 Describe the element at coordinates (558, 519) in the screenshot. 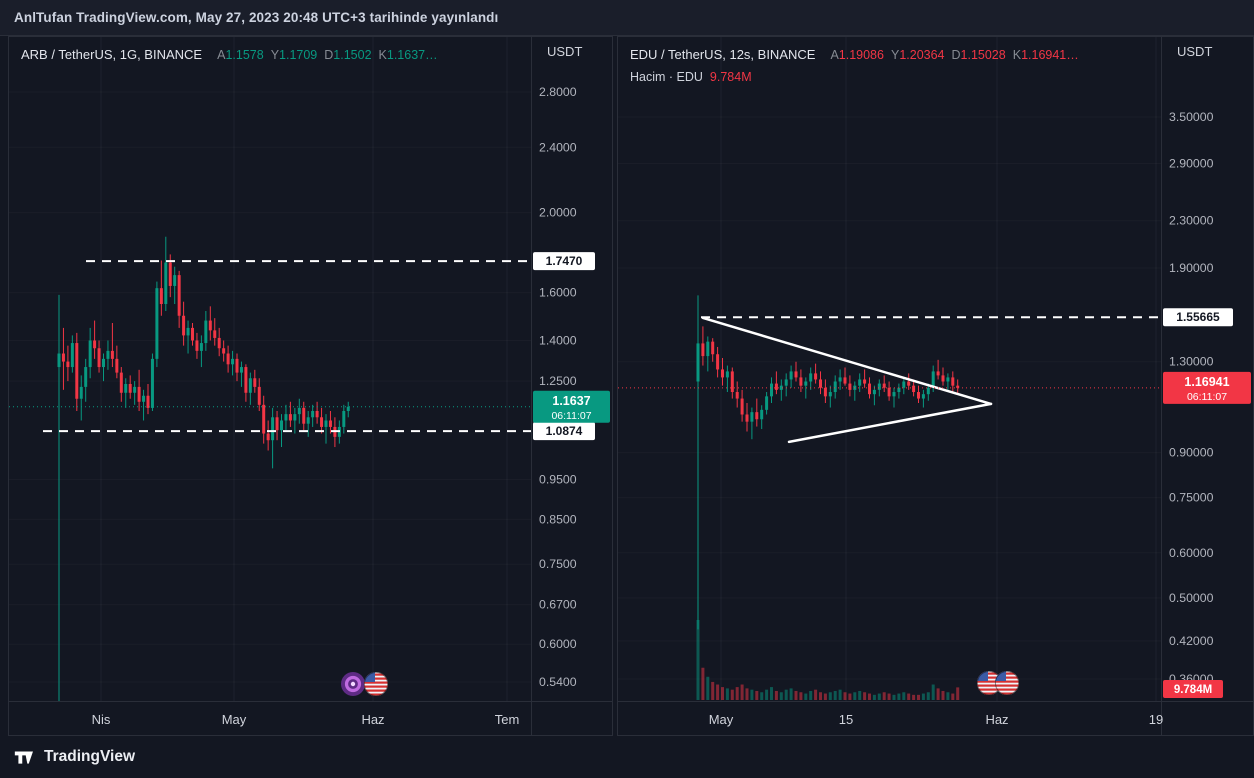

I see `svg-text: 0.8500` at that location.